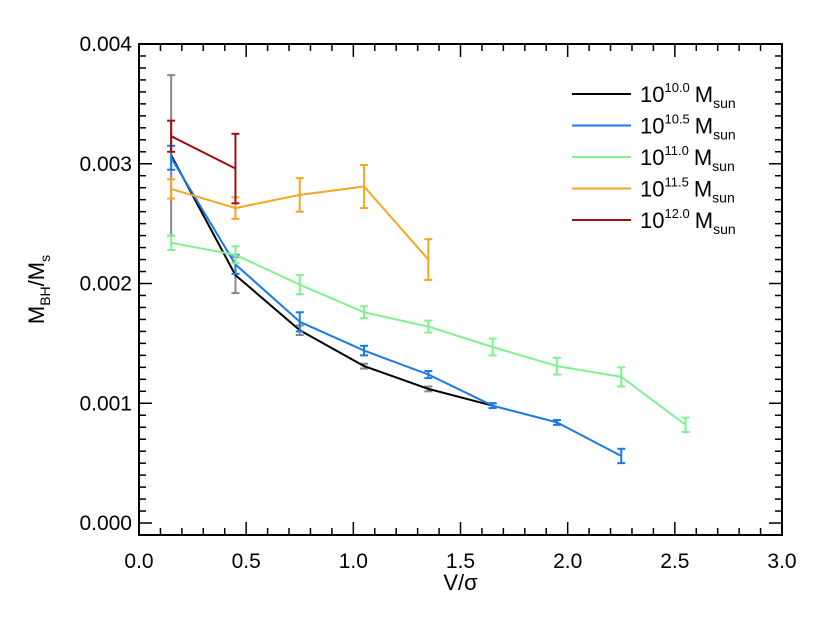  What do you see at coordinates (246, 561) in the screenshot?
I see `x-tick-label: 0.5` at bounding box center [246, 561].